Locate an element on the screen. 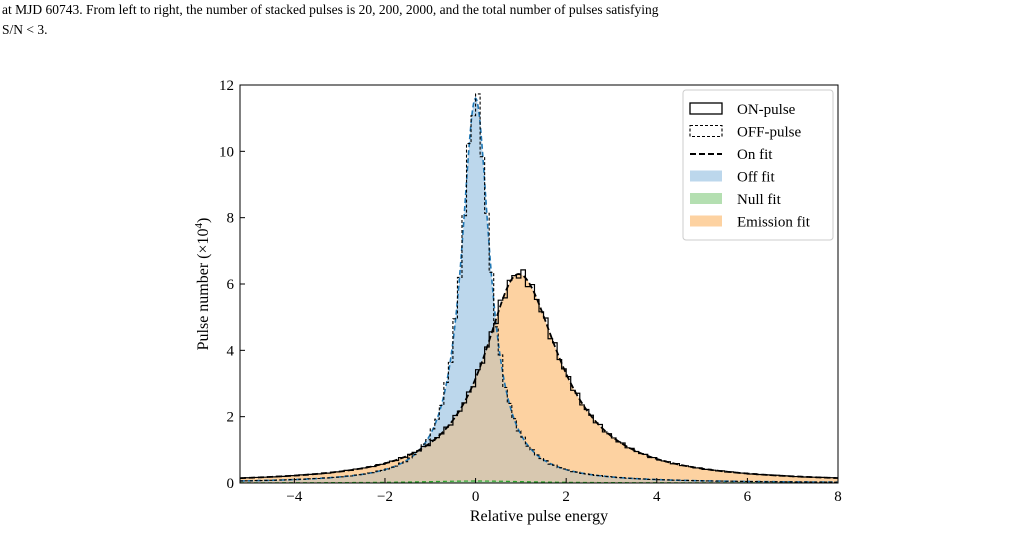  legend-label: Emission fit is located at coordinates (774, 223).